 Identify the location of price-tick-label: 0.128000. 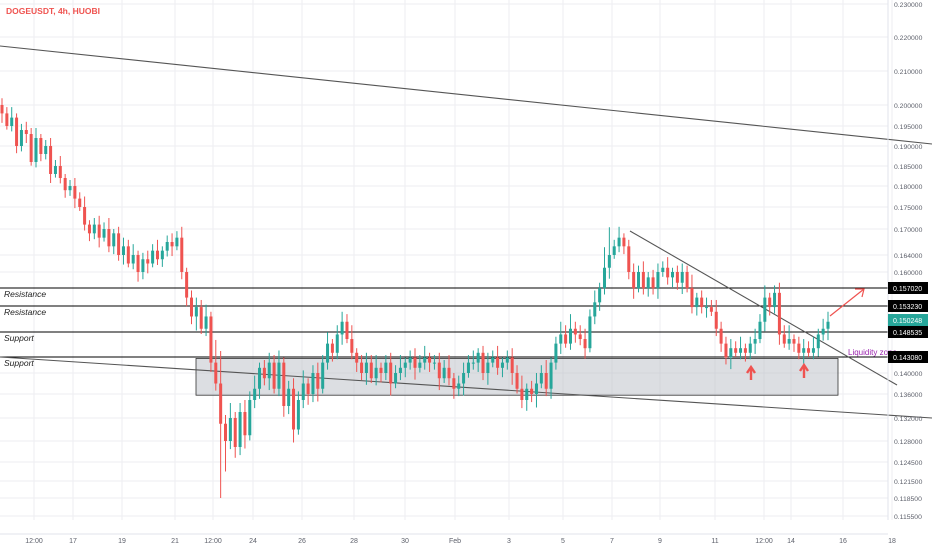
(908, 442).